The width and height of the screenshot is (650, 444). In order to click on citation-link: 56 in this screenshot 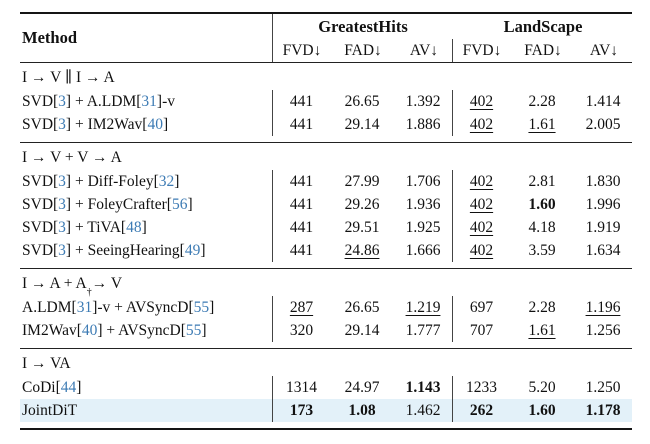, I will do `click(179, 204)`.